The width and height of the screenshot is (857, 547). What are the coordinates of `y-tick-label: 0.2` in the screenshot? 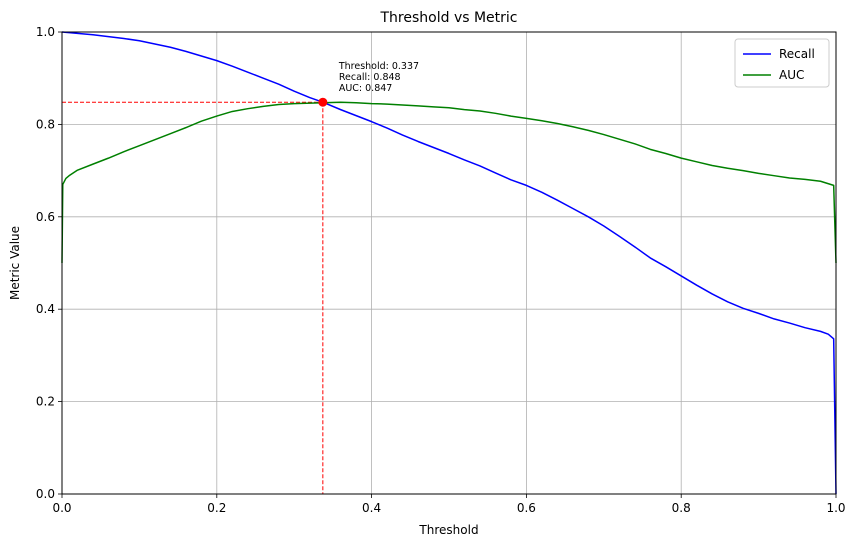 It's located at (45, 402).